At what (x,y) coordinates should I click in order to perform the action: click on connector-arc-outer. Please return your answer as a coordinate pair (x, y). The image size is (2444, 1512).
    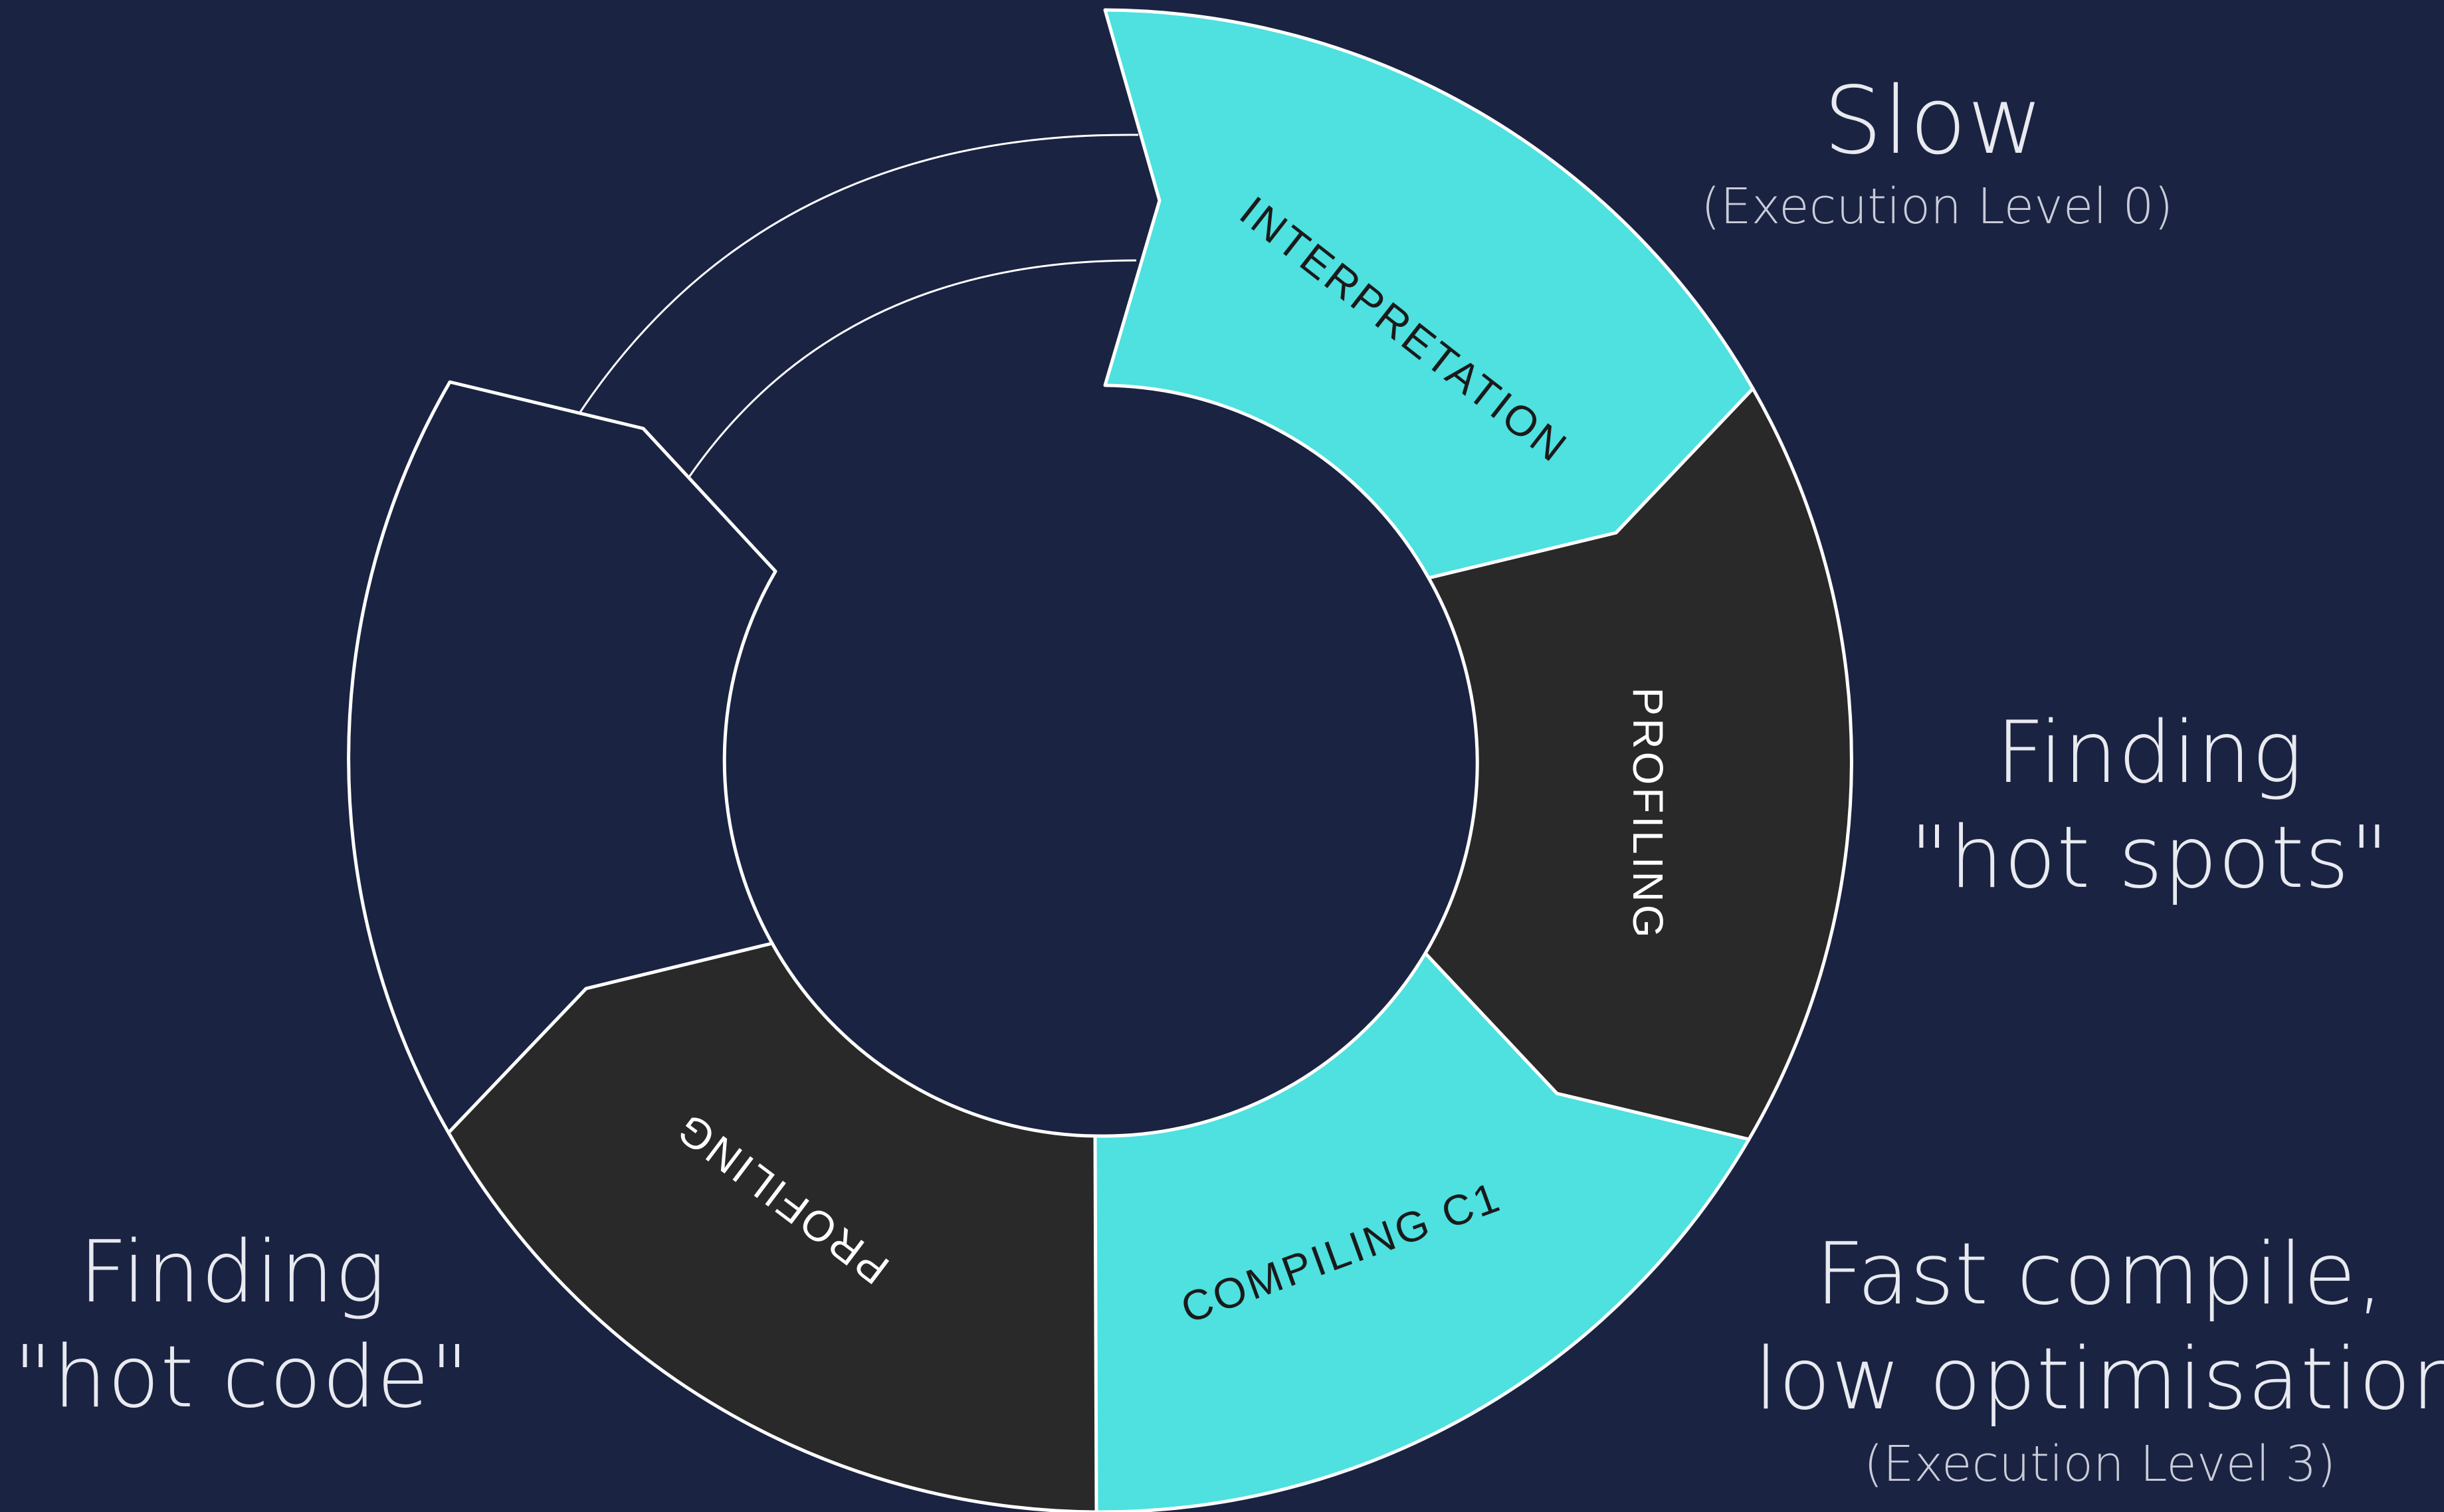
    Looking at the image, I should click on (858, 274).